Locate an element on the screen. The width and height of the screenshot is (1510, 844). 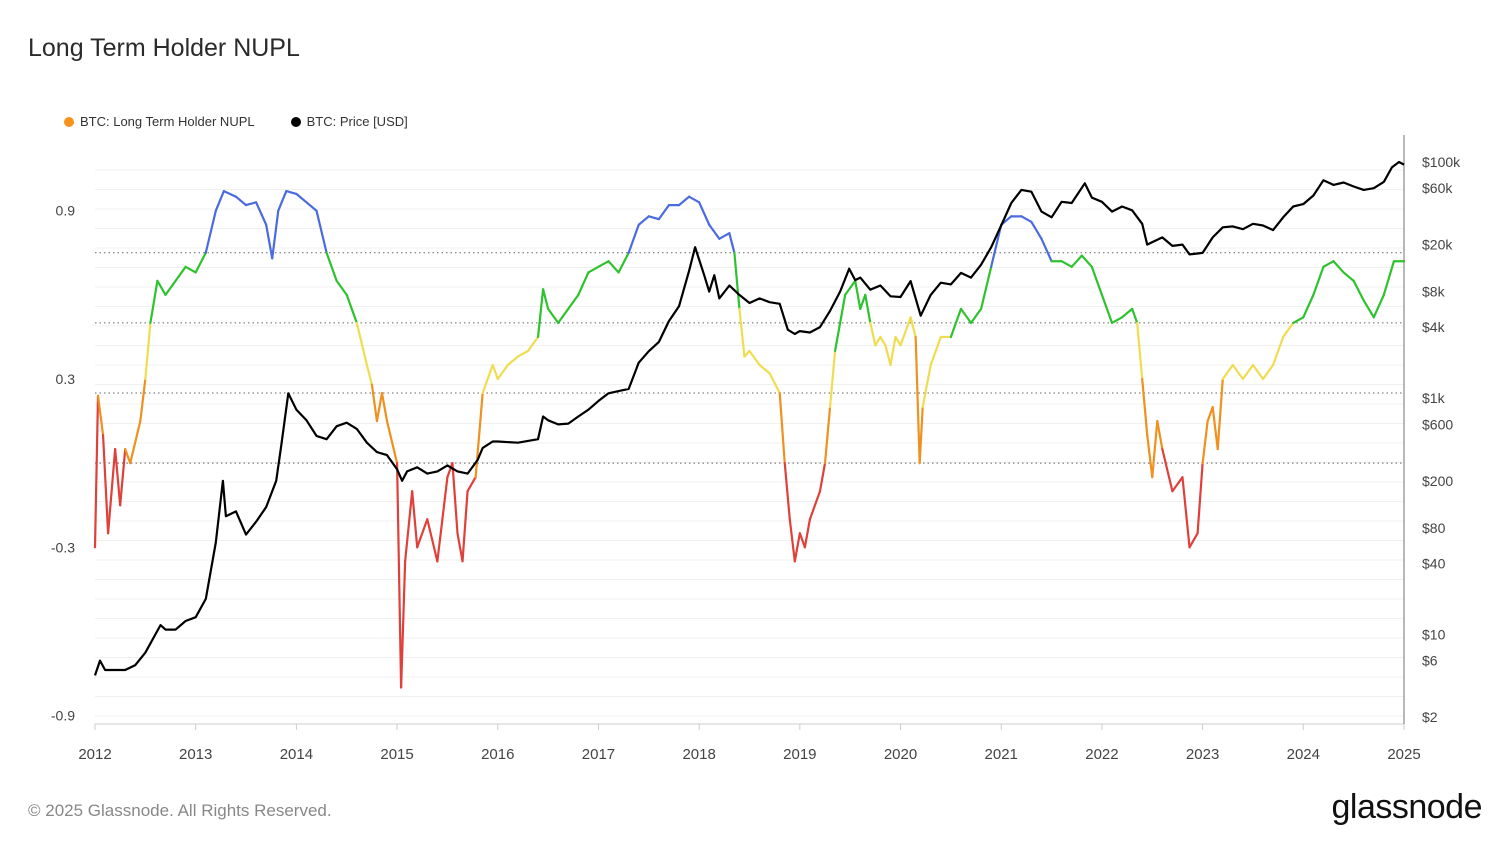
y-right-tick-label: $6 is located at coordinates (1430, 661).